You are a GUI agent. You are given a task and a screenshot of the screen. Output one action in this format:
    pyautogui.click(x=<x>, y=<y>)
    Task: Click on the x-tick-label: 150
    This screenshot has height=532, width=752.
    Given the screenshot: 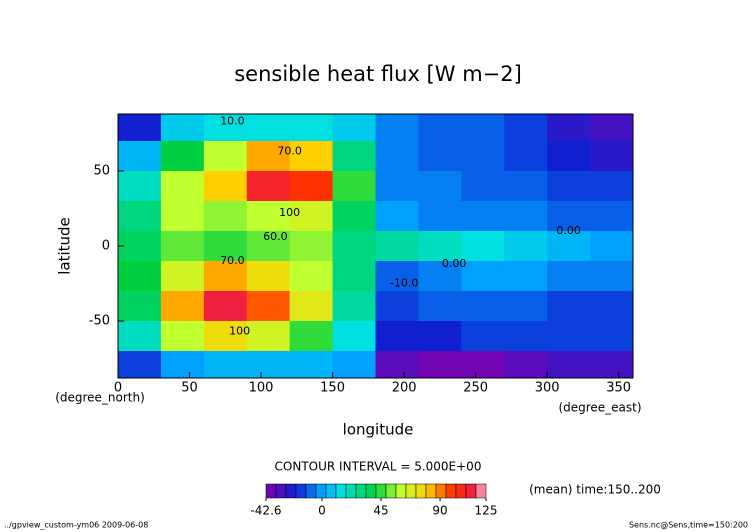 What is the action you would take?
    pyautogui.click(x=332, y=388)
    